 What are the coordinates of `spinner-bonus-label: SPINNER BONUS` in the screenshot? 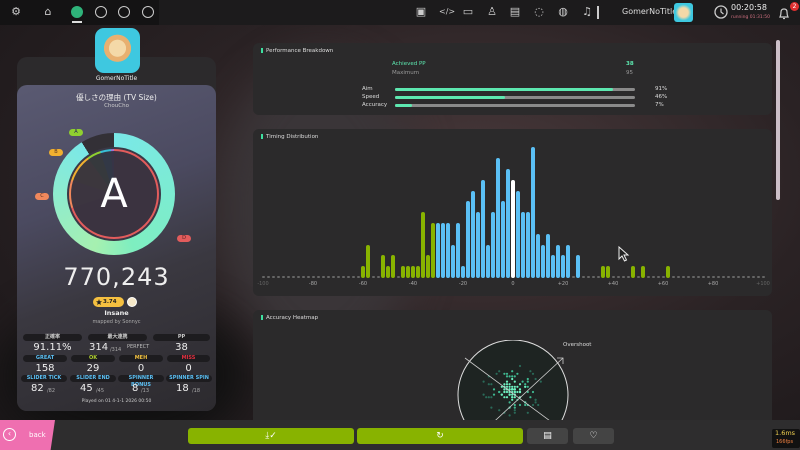 It's located at (141, 381).